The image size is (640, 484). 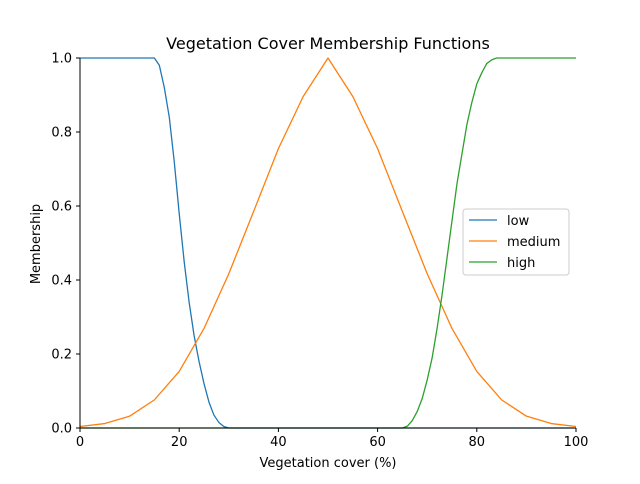 I want to click on x-tick-label: 0, so click(x=80, y=442).